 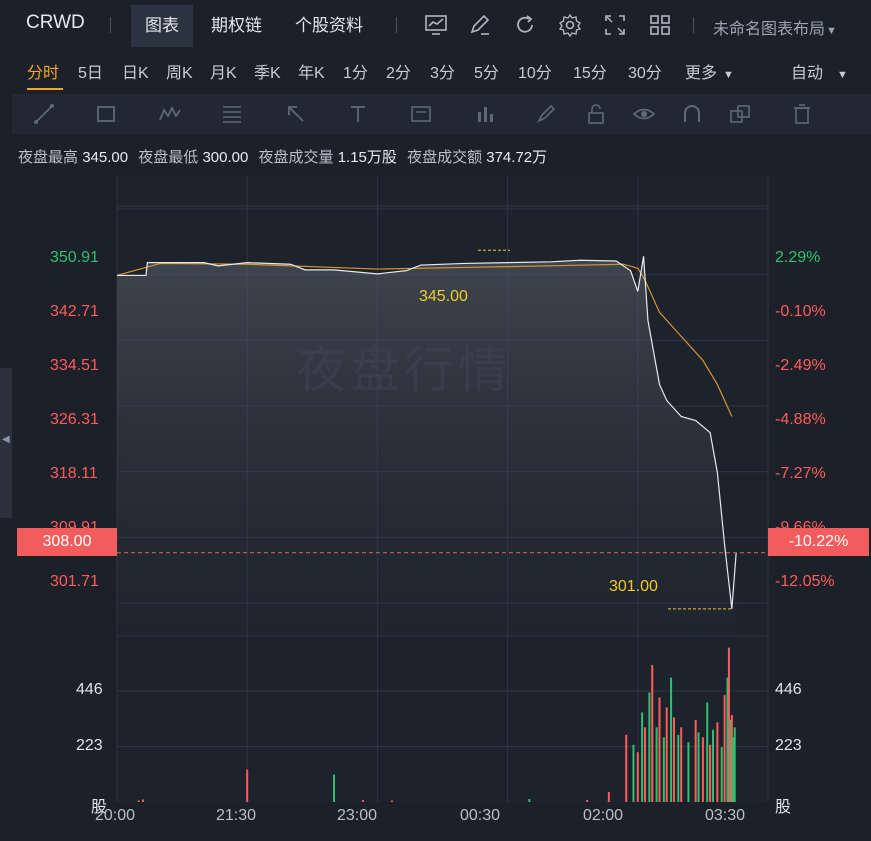 I want to click on arrow-tool-icon, so click(x=296, y=114).